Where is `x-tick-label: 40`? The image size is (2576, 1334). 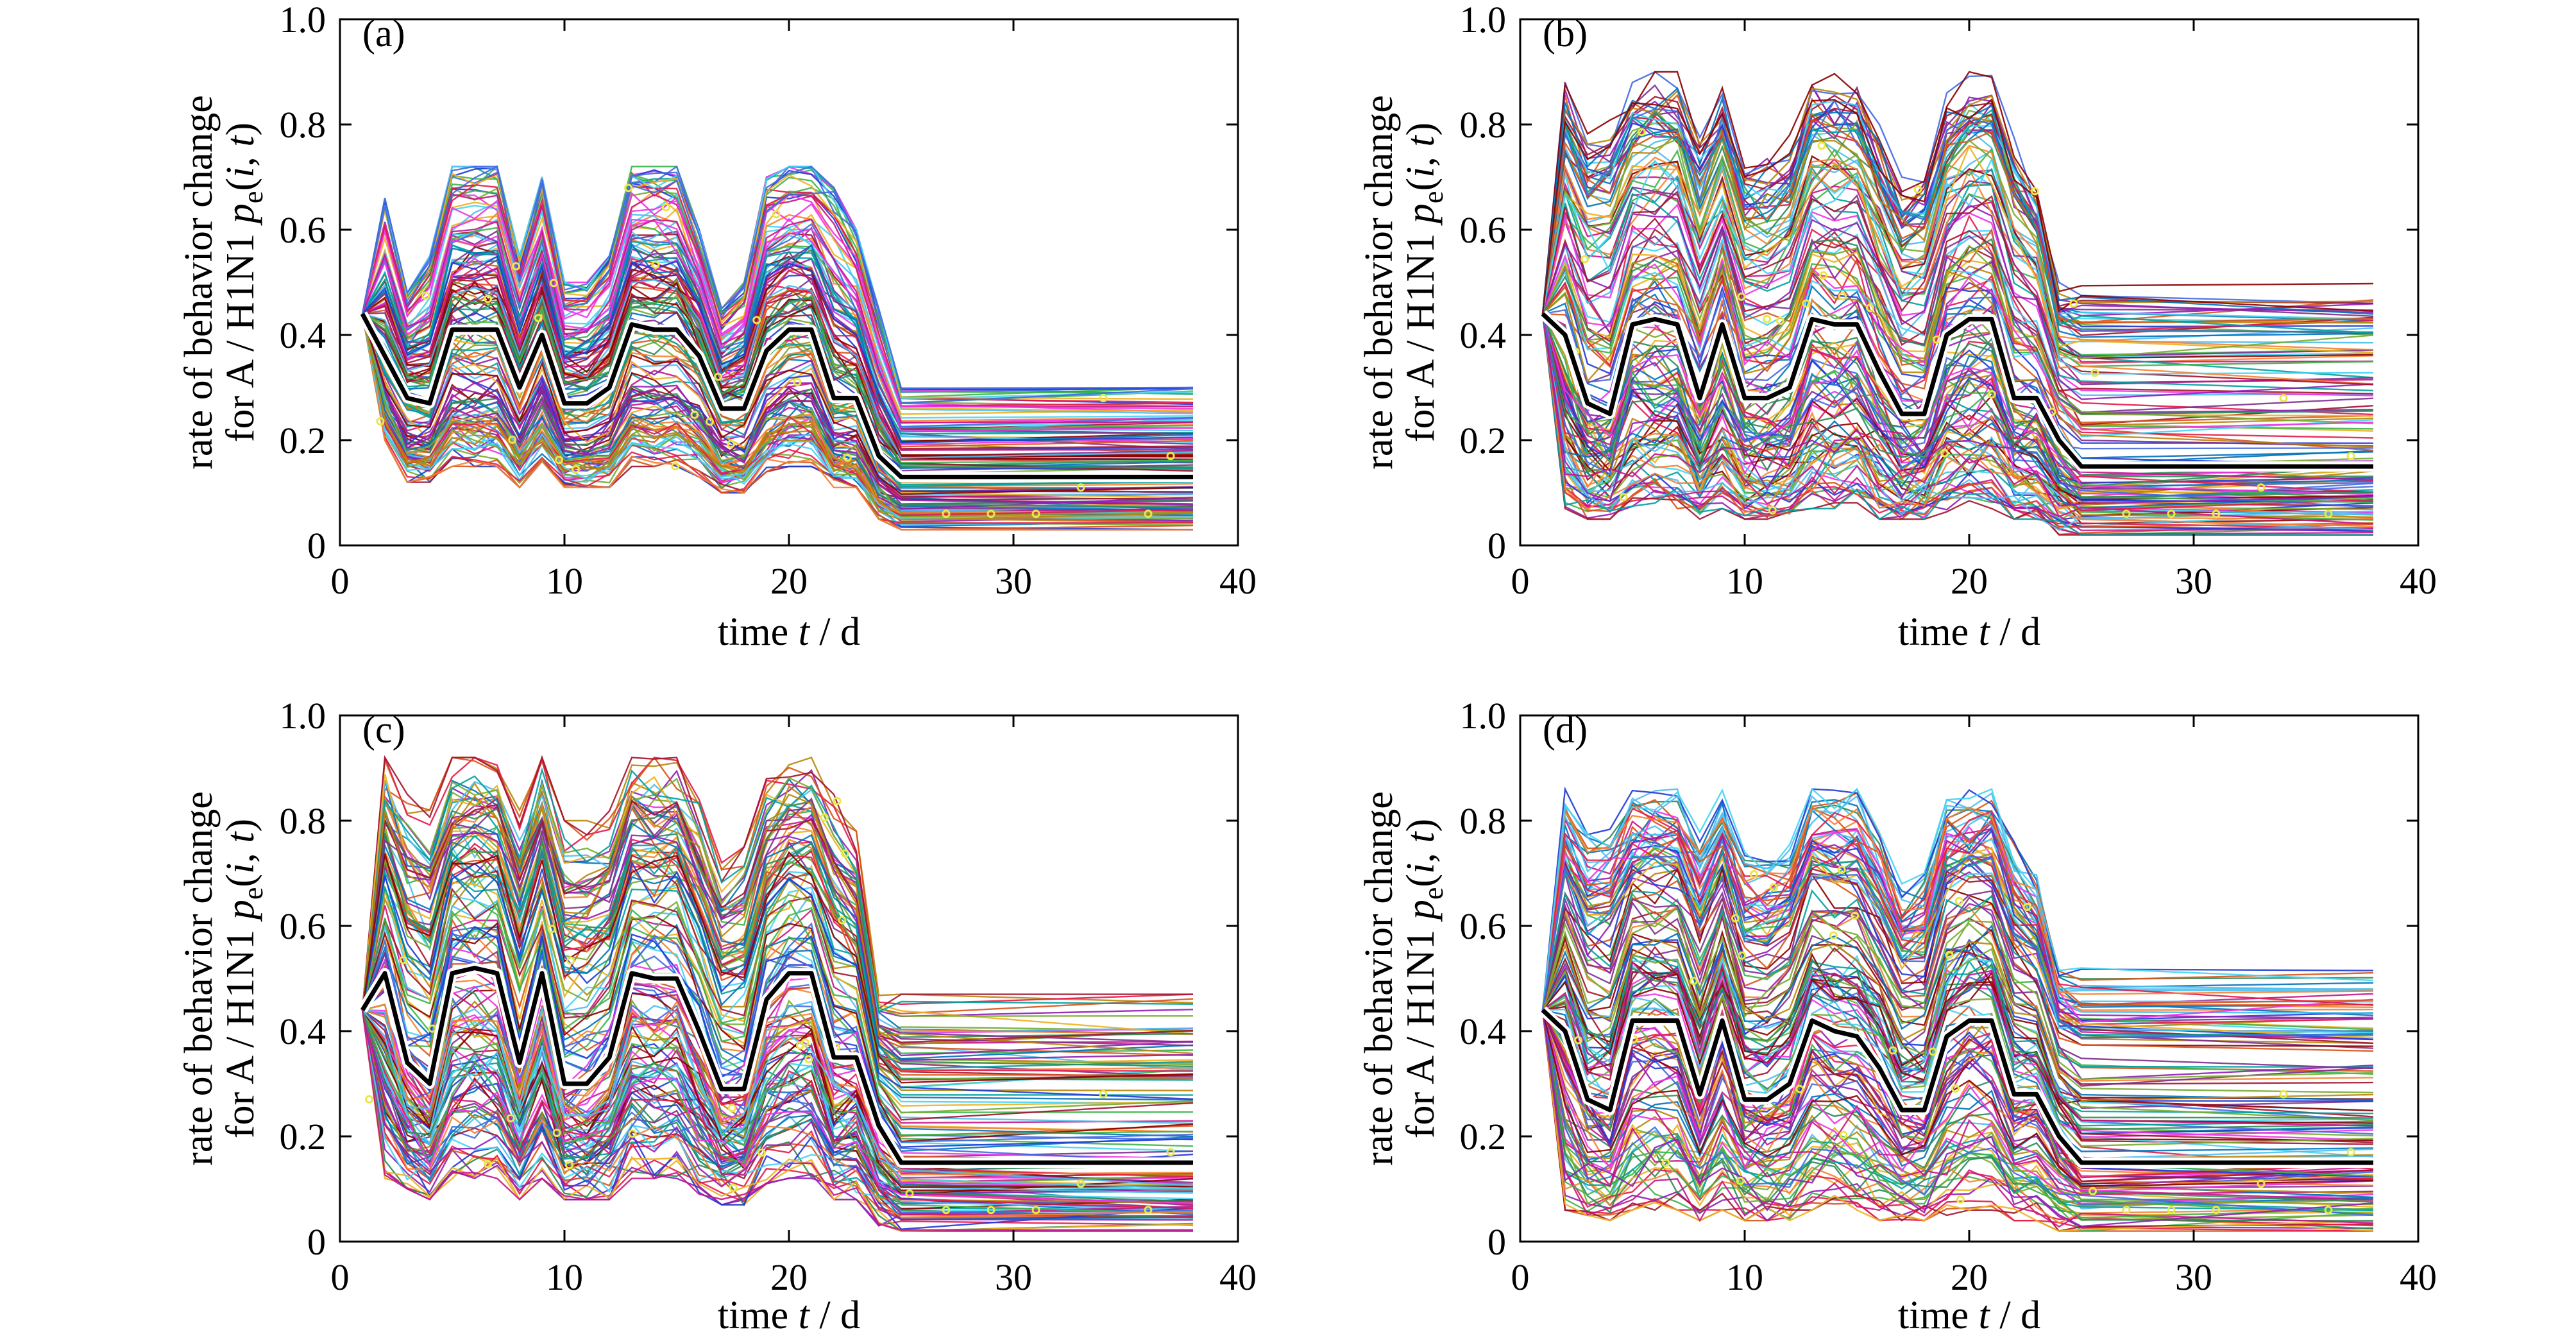
x-tick-label: 40 is located at coordinates (1238, 581).